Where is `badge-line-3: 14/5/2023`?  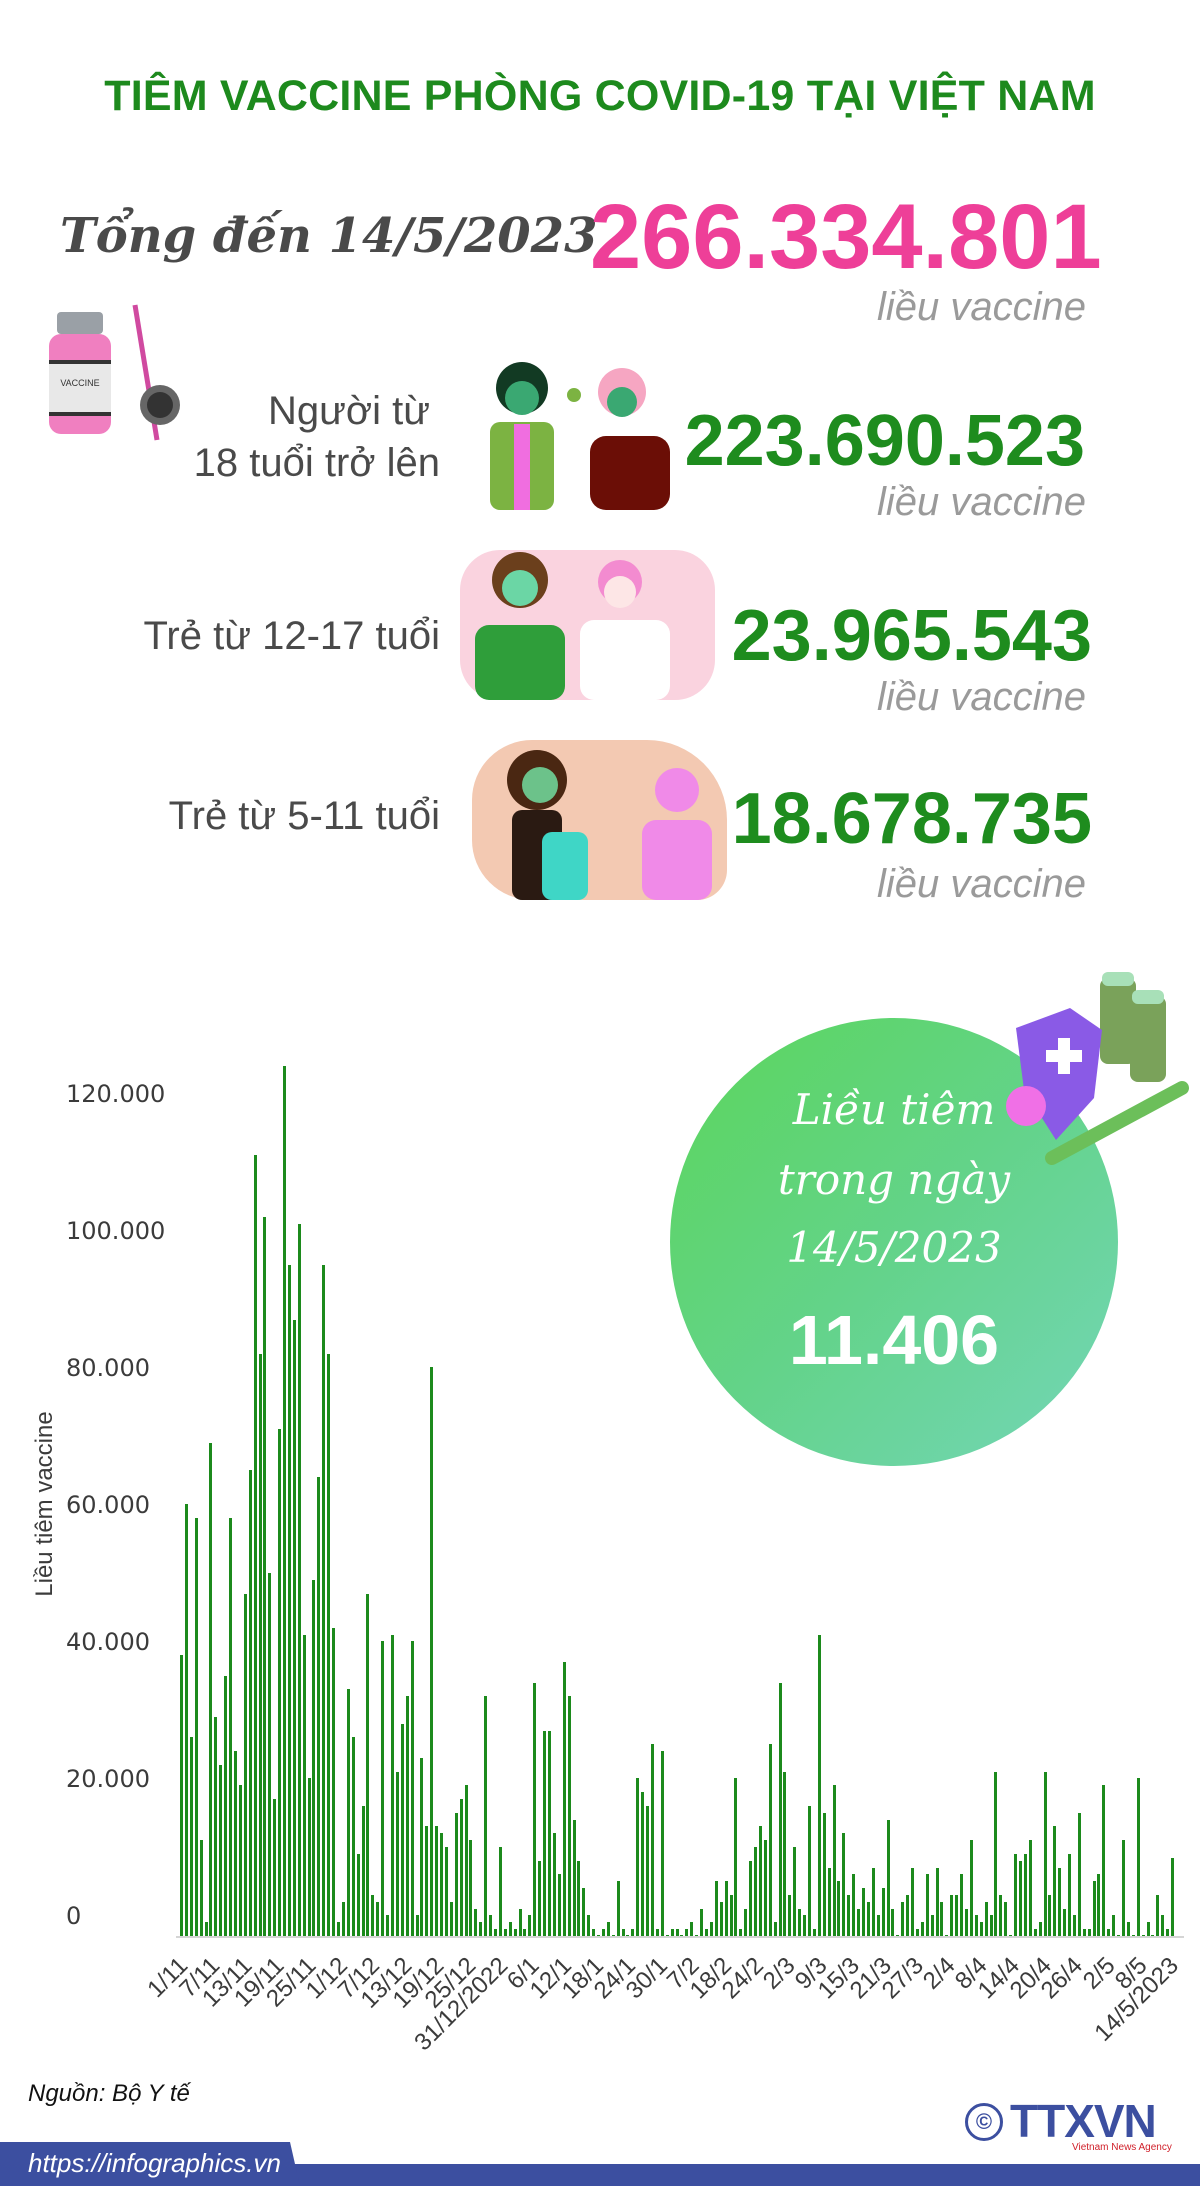 badge-line-3: 14/5/2023 is located at coordinates (894, 1247).